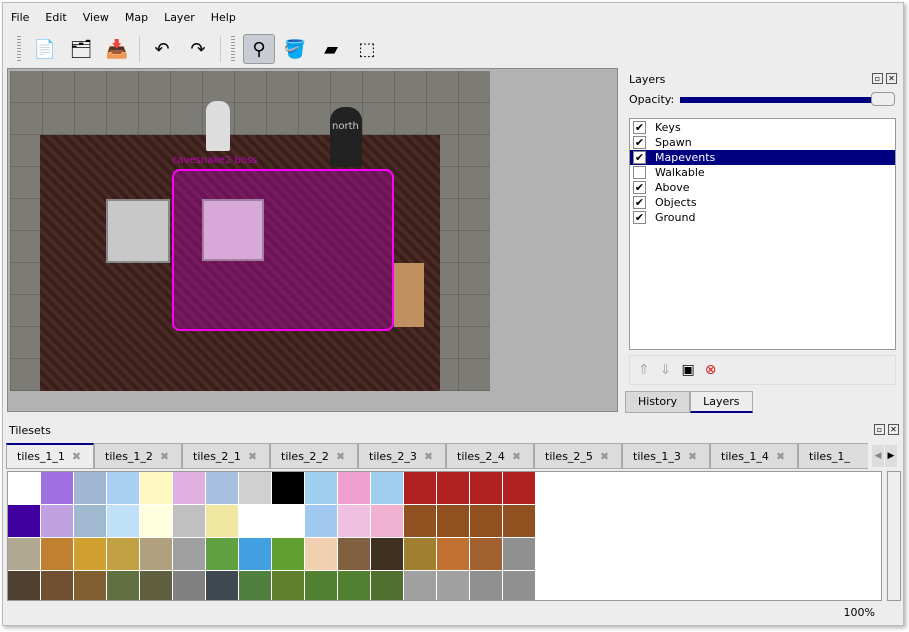 The image size is (909, 632). Describe the element at coordinates (117, 49) in the screenshot. I see `save-button: 📥` at that location.